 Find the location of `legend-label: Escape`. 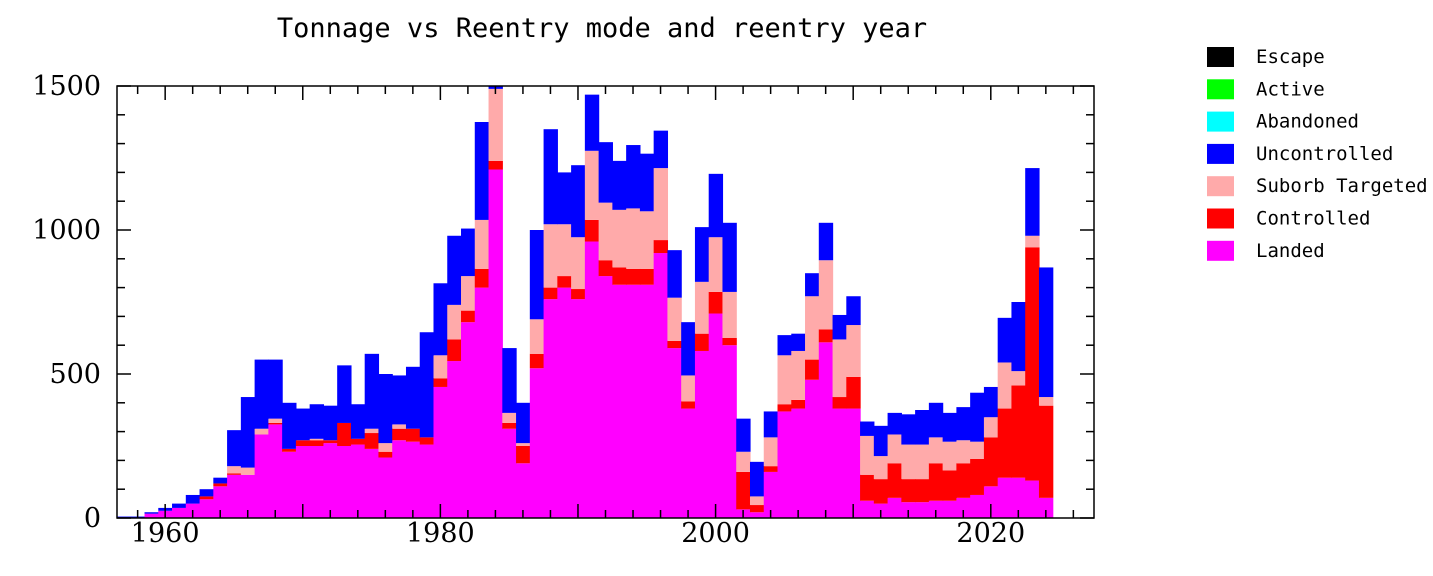

legend-label: Escape is located at coordinates (1290, 57).